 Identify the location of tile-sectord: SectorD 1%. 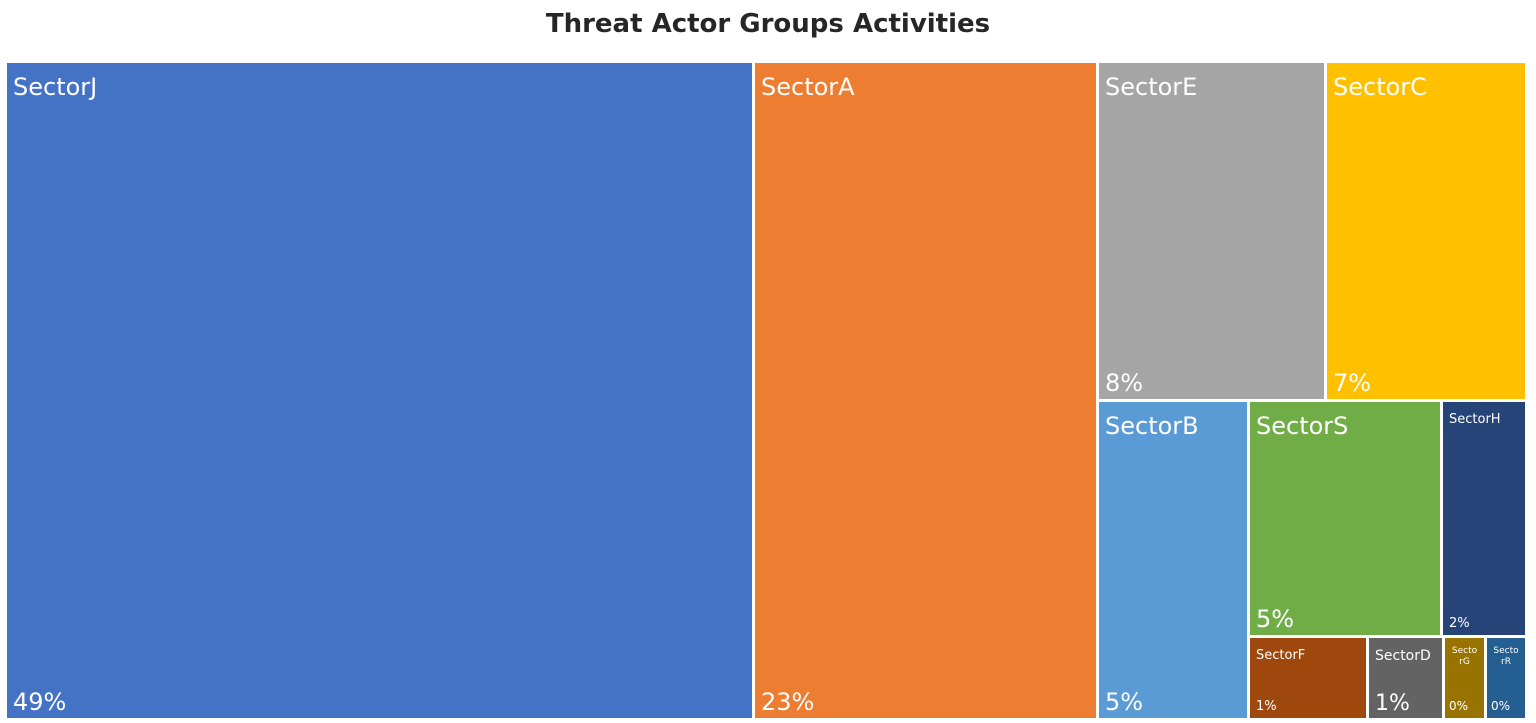
(1405, 678).